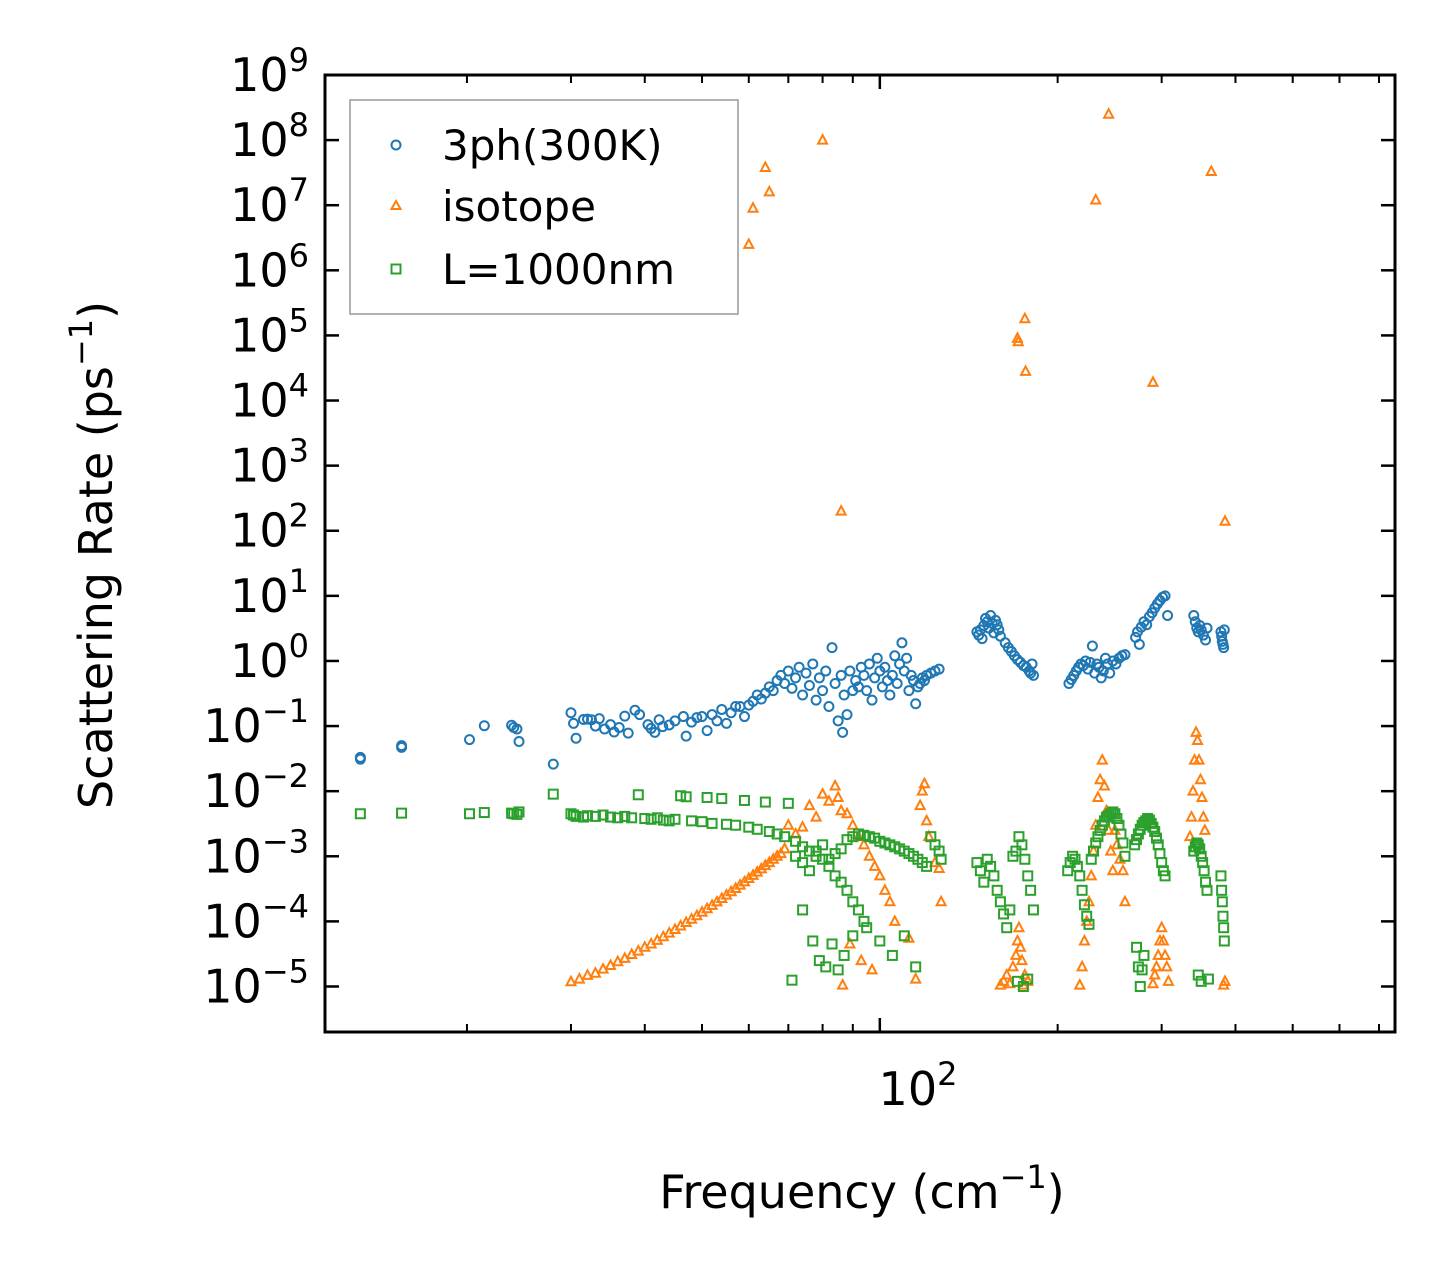 Image resolution: width=1455 pixels, height=1282 pixels. I want to click on series-circle, so click(792, 680).